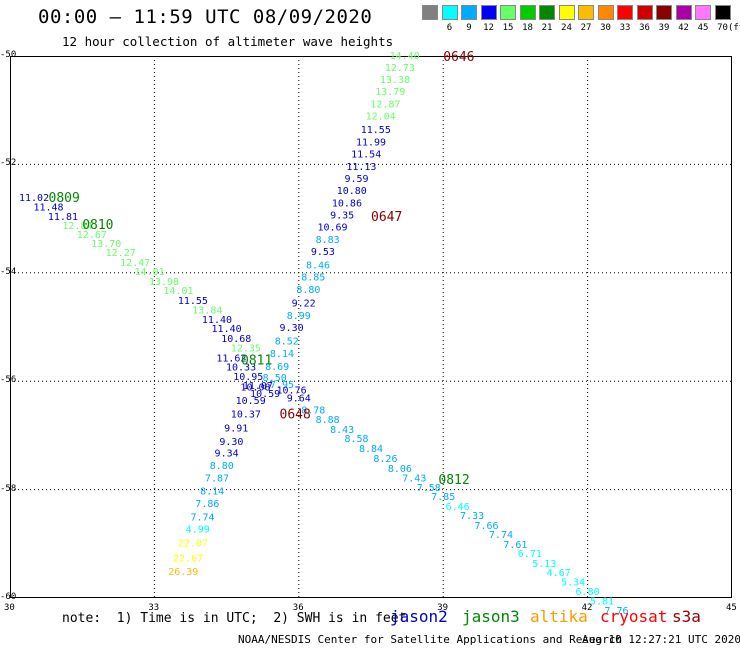  Describe the element at coordinates (231, 358) in the screenshot. I see `swh-value-label: 11.62` at that location.